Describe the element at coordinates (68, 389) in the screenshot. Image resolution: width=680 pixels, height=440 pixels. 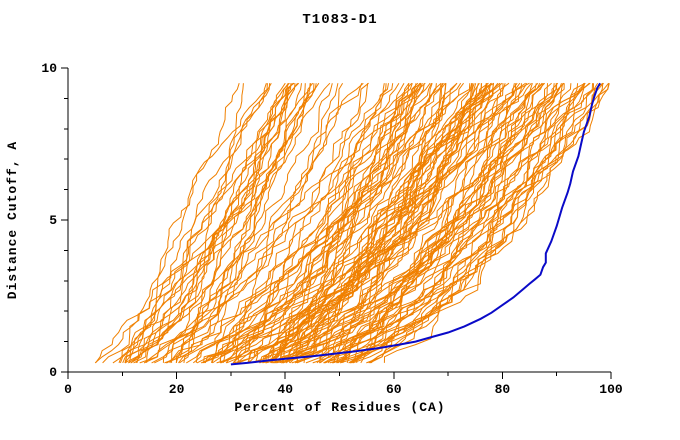
I see `x-tick-label: 0` at that location.